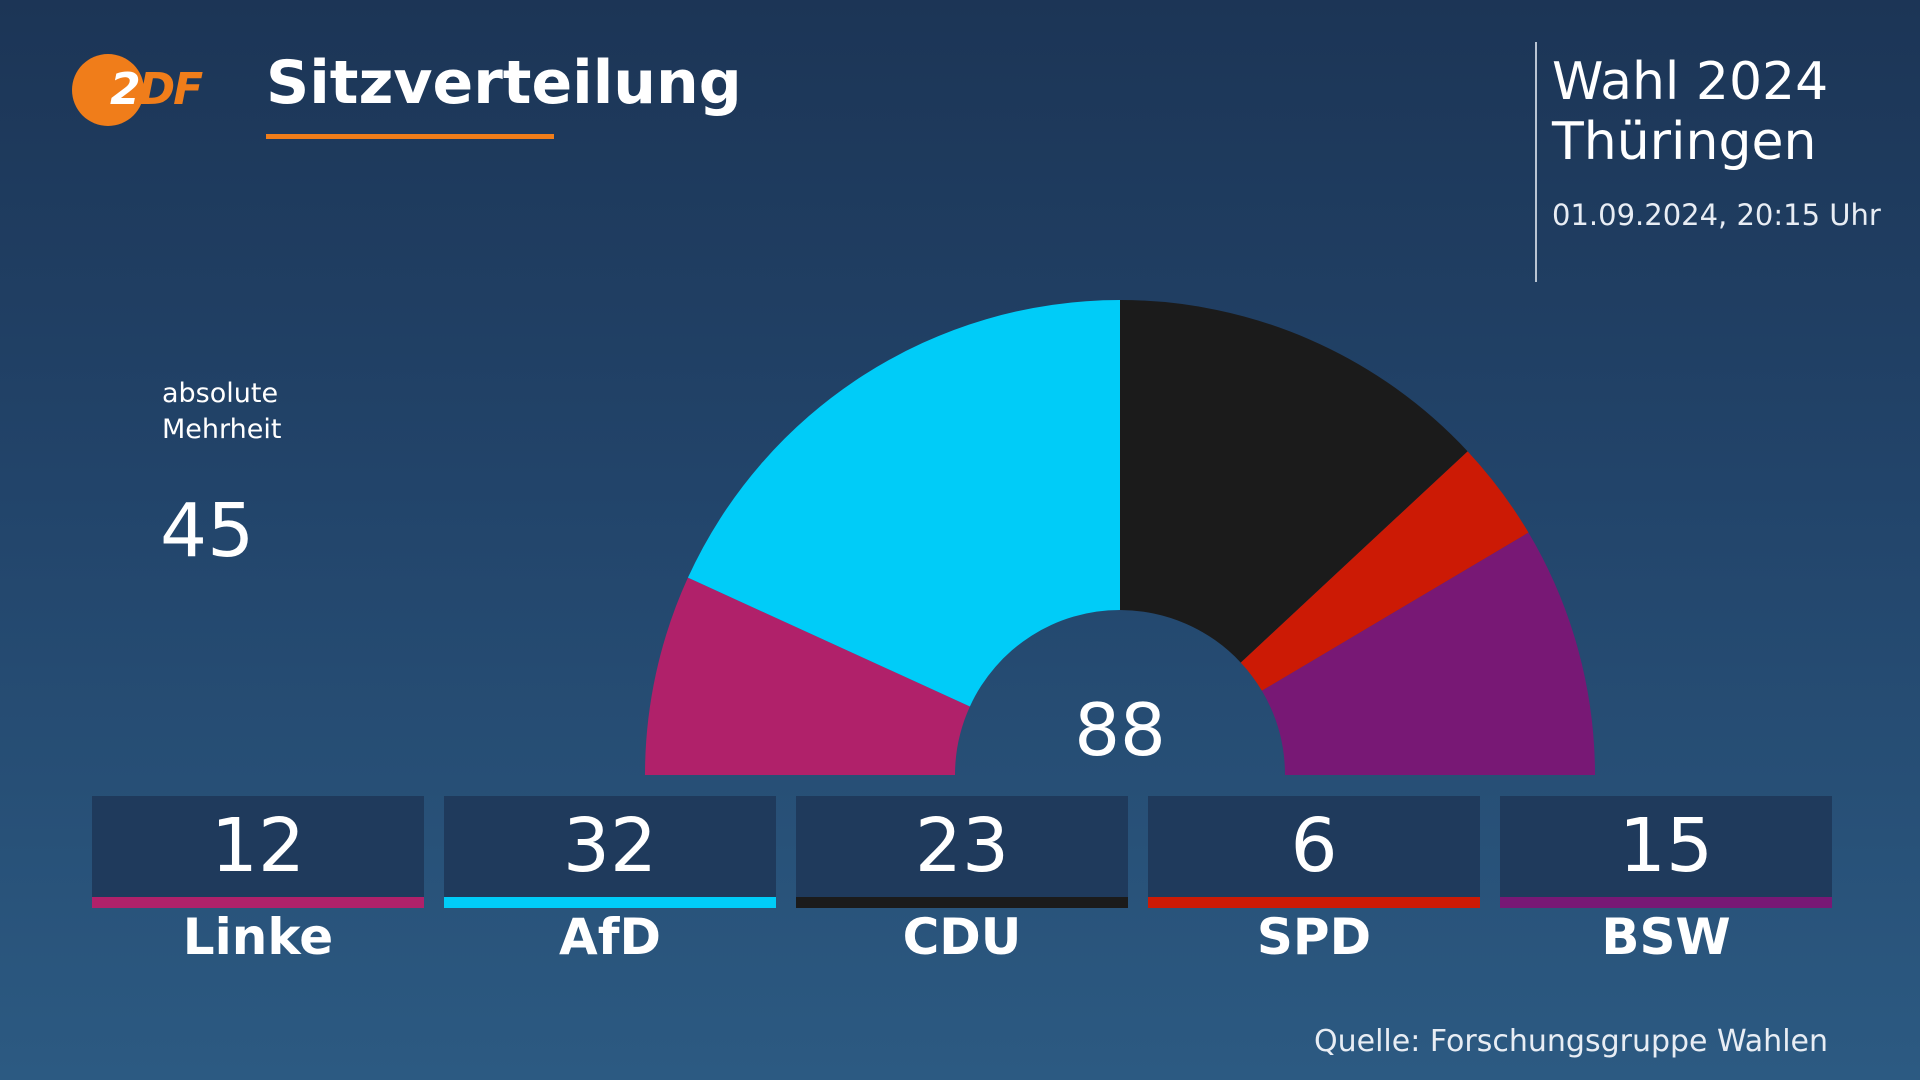  What do you see at coordinates (220, 393) in the screenshot?
I see `majority-label-line1: absolute` at bounding box center [220, 393].